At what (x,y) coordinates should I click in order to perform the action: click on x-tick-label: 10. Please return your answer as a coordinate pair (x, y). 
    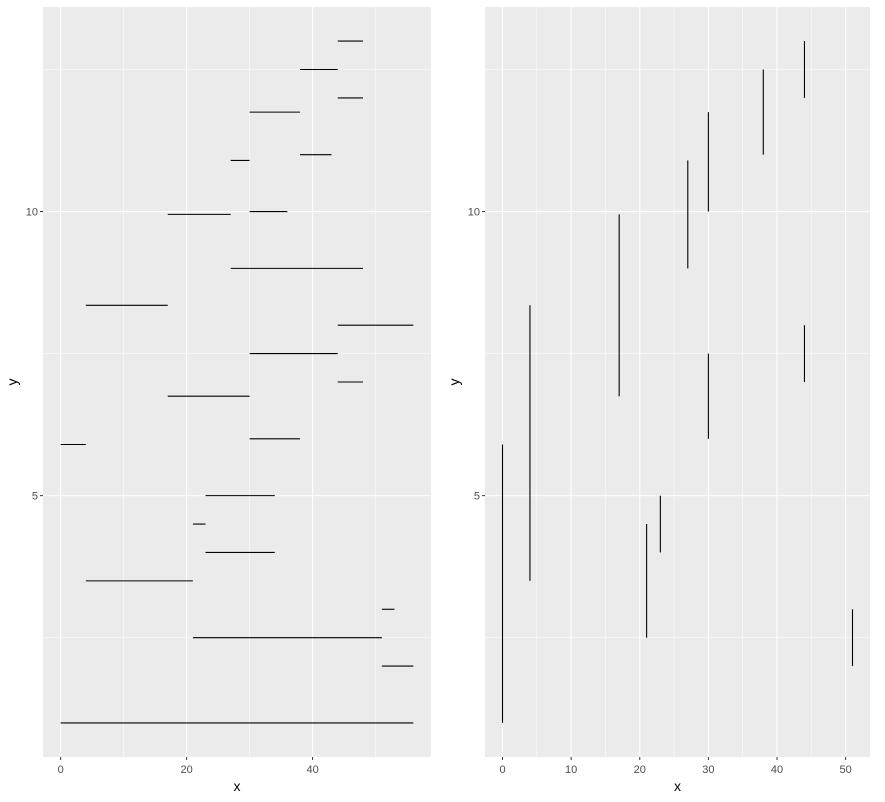
    Looking at the image, I should click on (571, 770).